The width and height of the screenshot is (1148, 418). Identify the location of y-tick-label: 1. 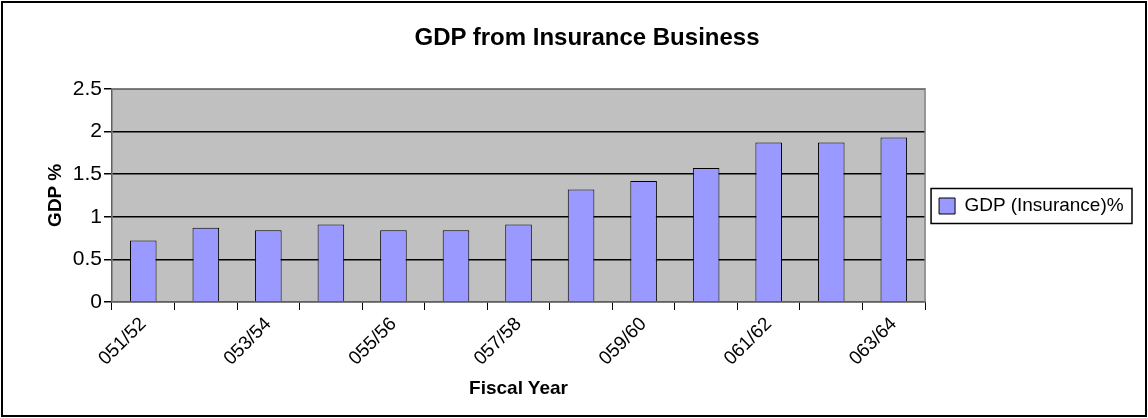
(96, 215).